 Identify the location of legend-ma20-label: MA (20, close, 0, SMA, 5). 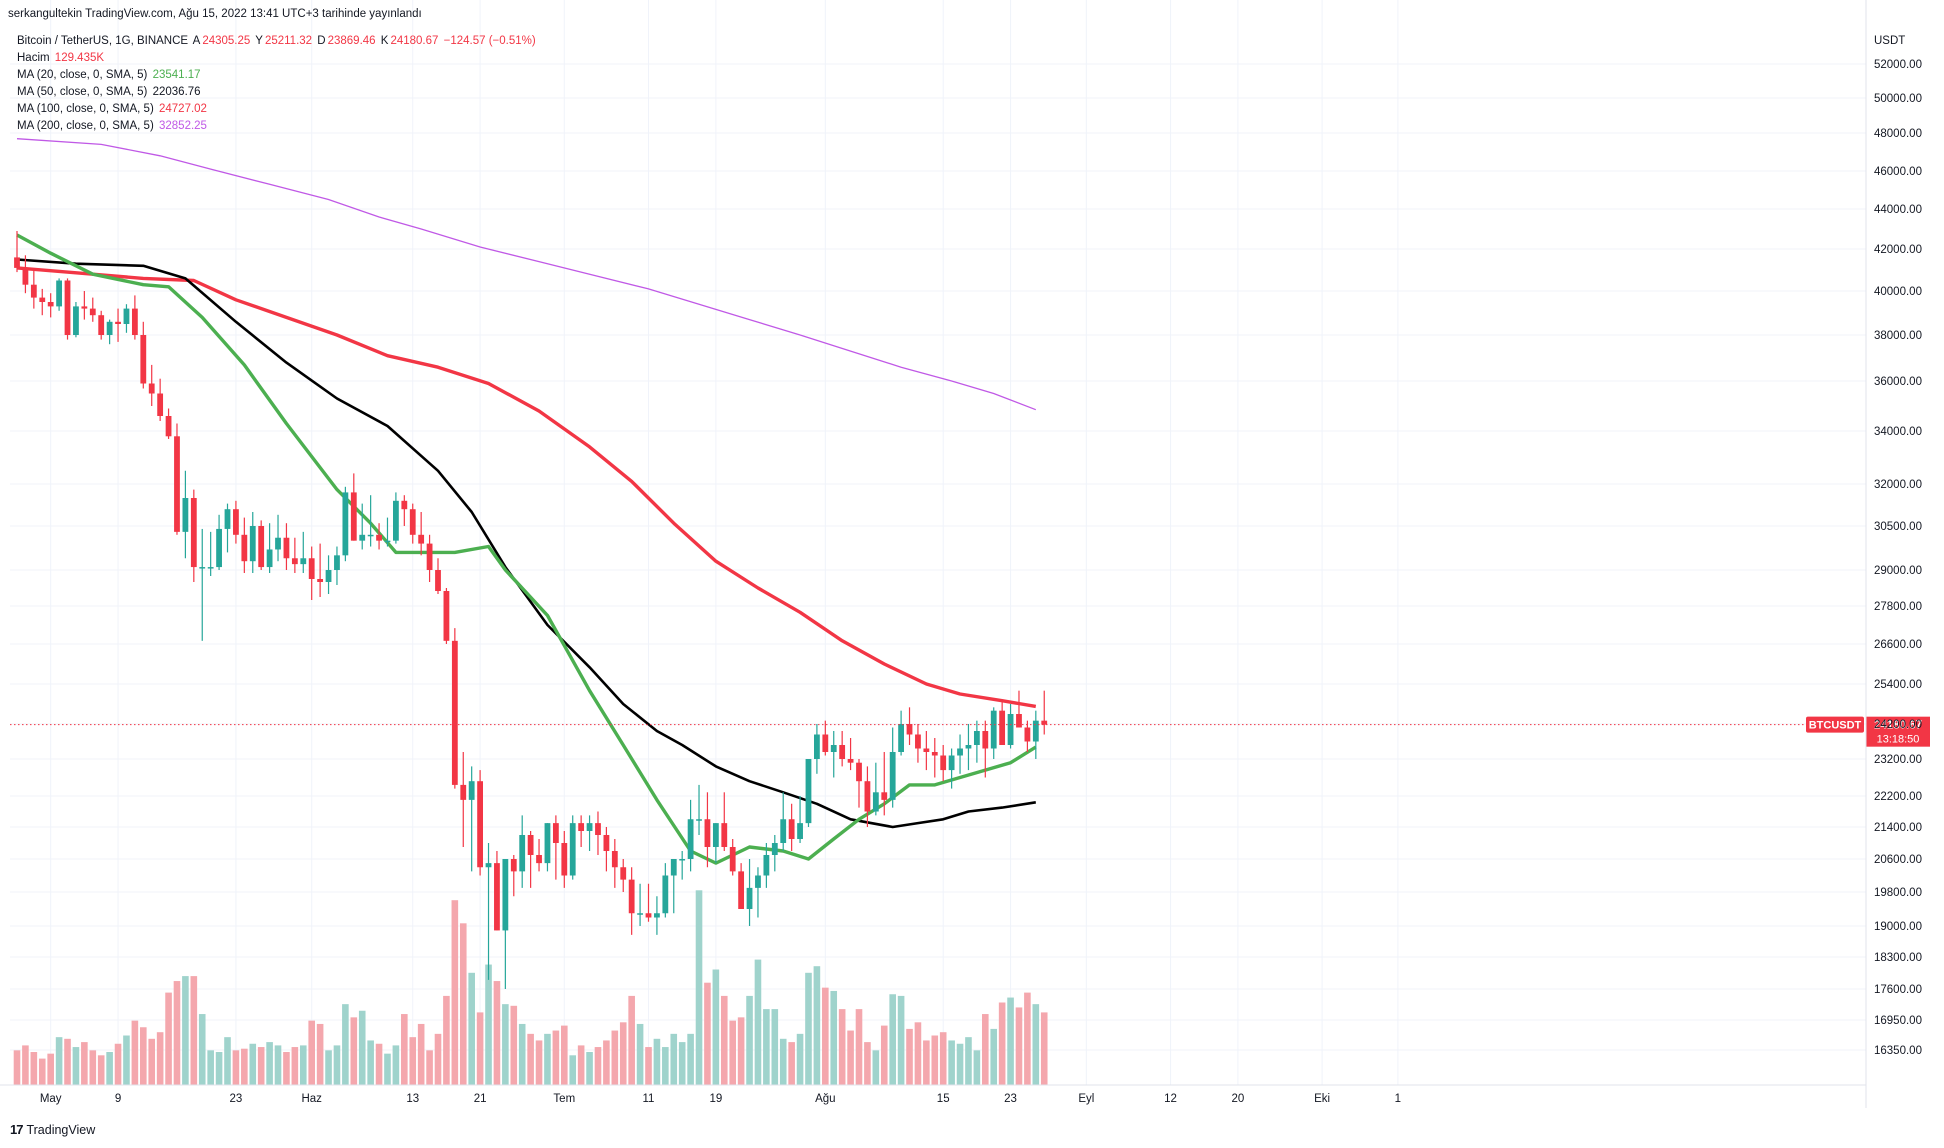
(82, 75).